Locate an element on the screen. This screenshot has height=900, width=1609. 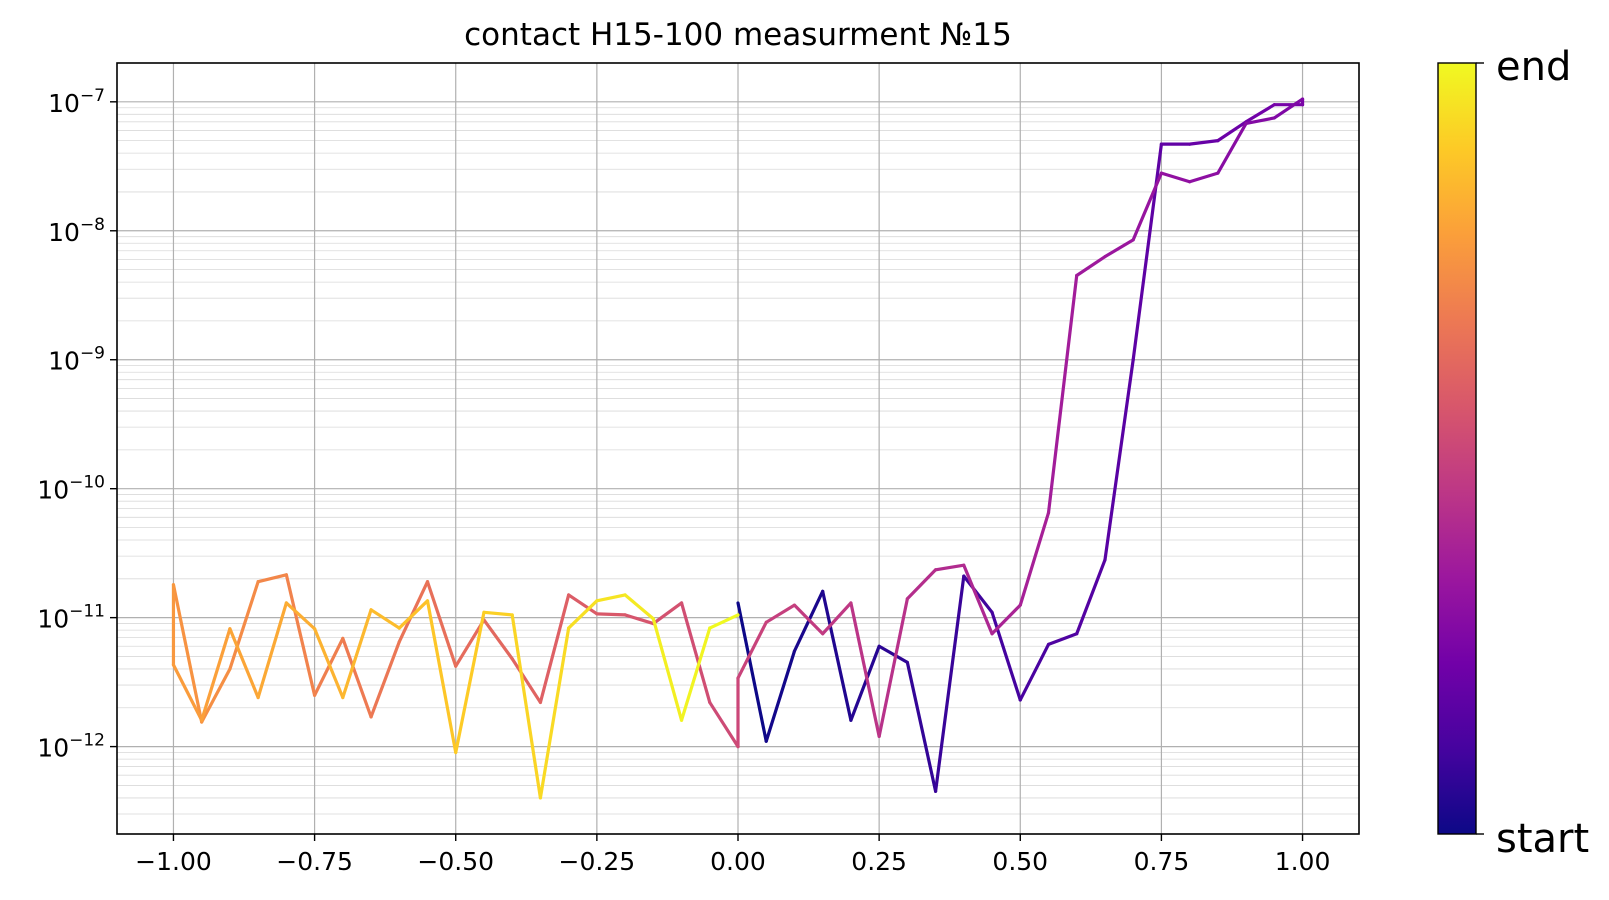
x-tick-label: 1.00 is located at coordinates (1303, 861).